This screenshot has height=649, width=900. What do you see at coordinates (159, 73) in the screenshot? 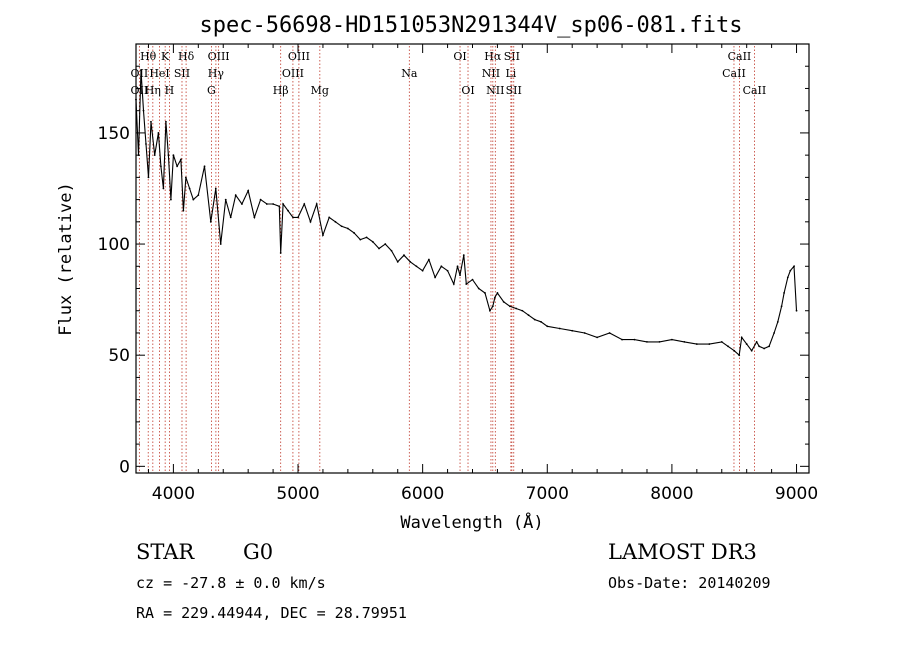
I see `spectral-line-label: HeI` at bounding box center [159, 73].